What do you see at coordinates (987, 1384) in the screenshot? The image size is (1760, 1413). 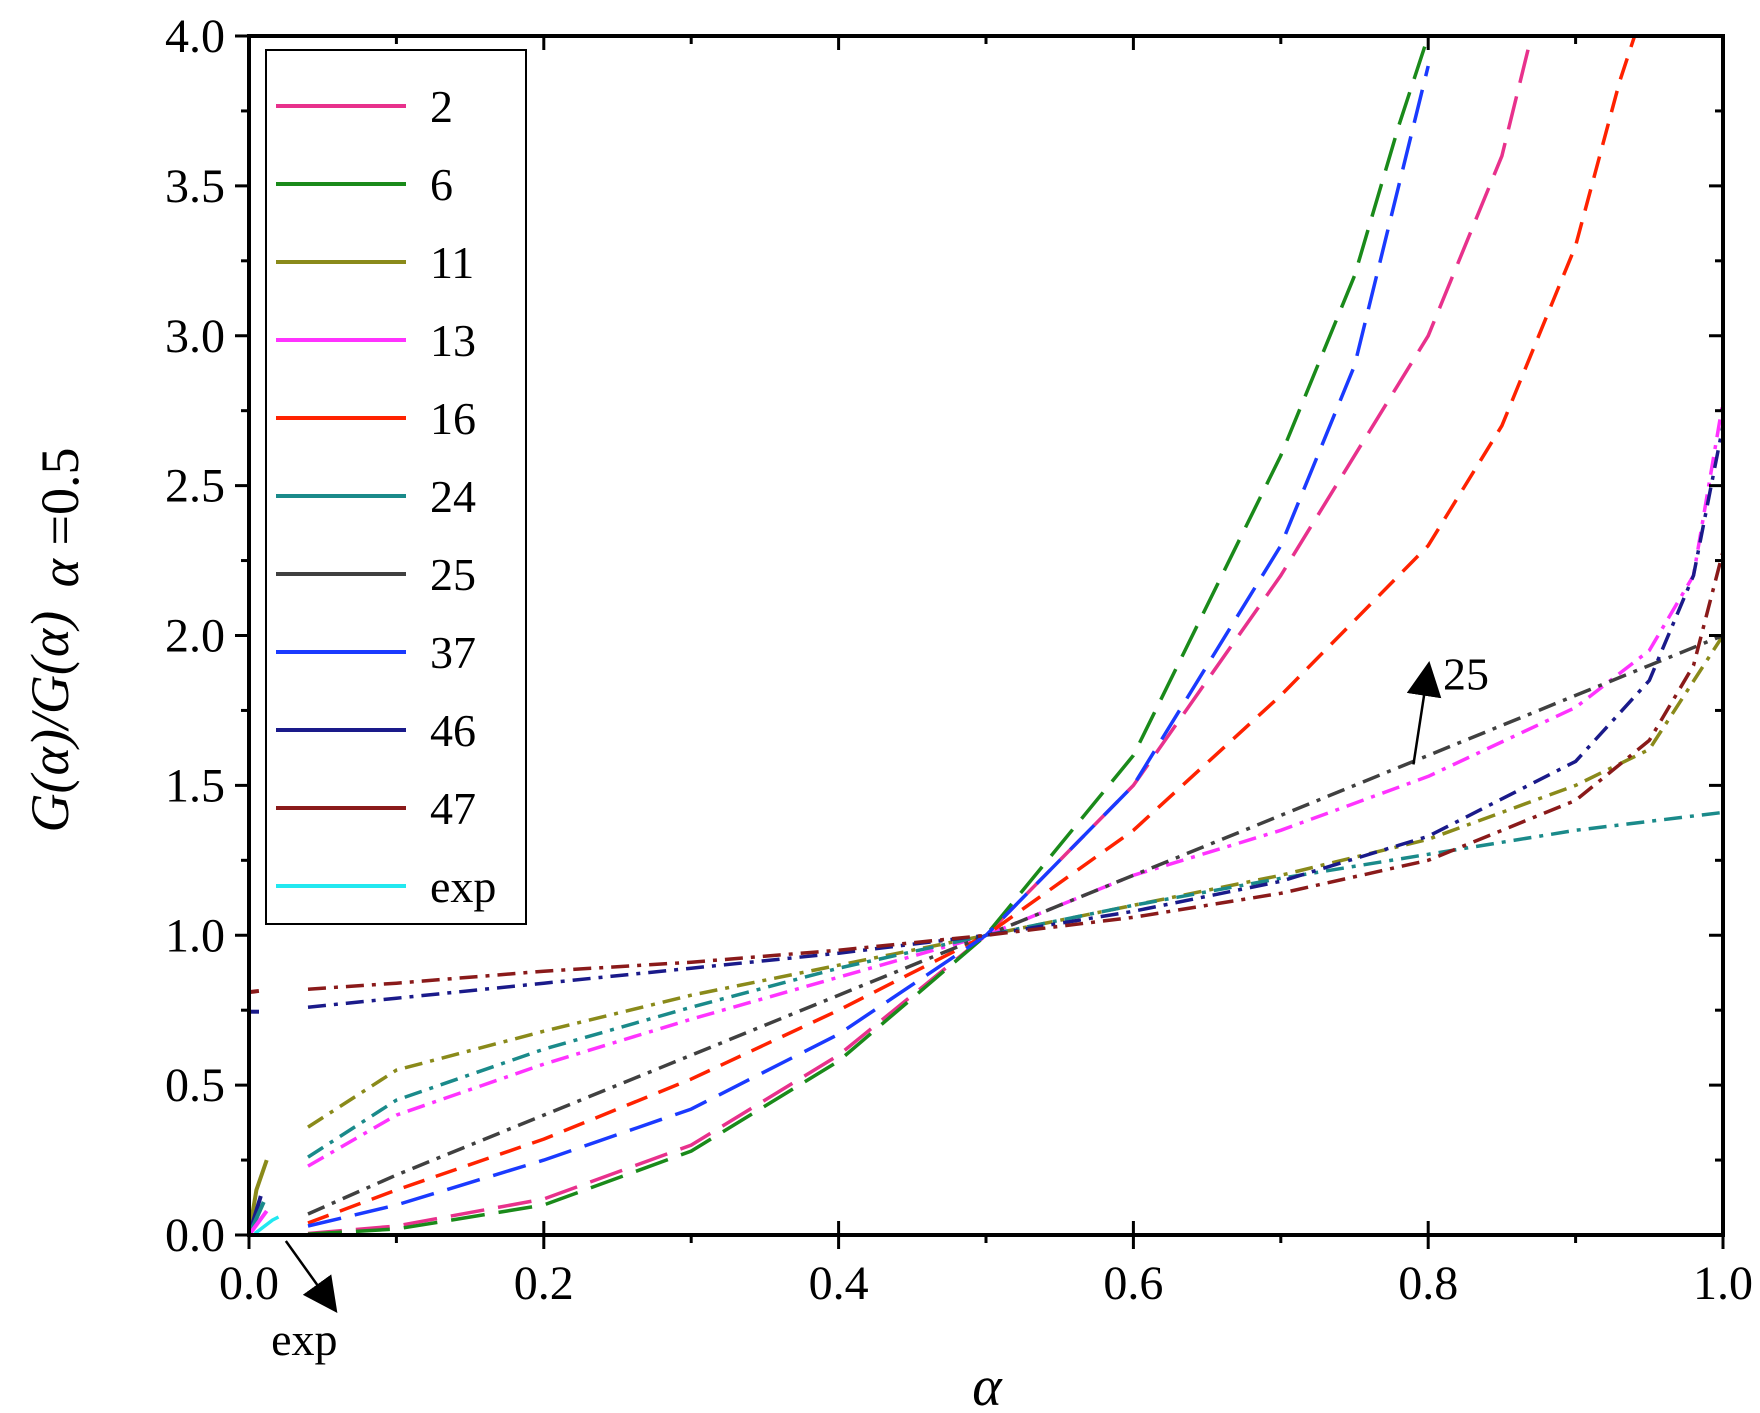 I see `x-axis-title: α` at bounding box center [987, 1384].